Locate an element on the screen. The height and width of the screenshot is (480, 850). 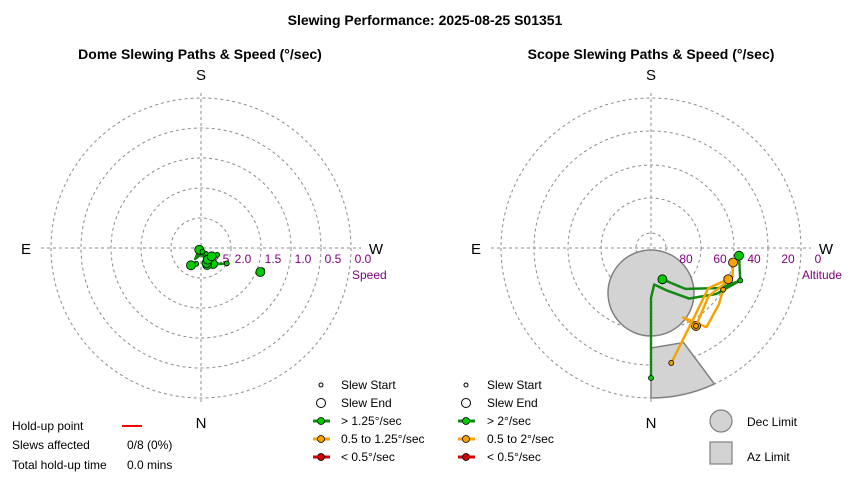
az-limit-legend-icon is located at coordinates (721, 453).